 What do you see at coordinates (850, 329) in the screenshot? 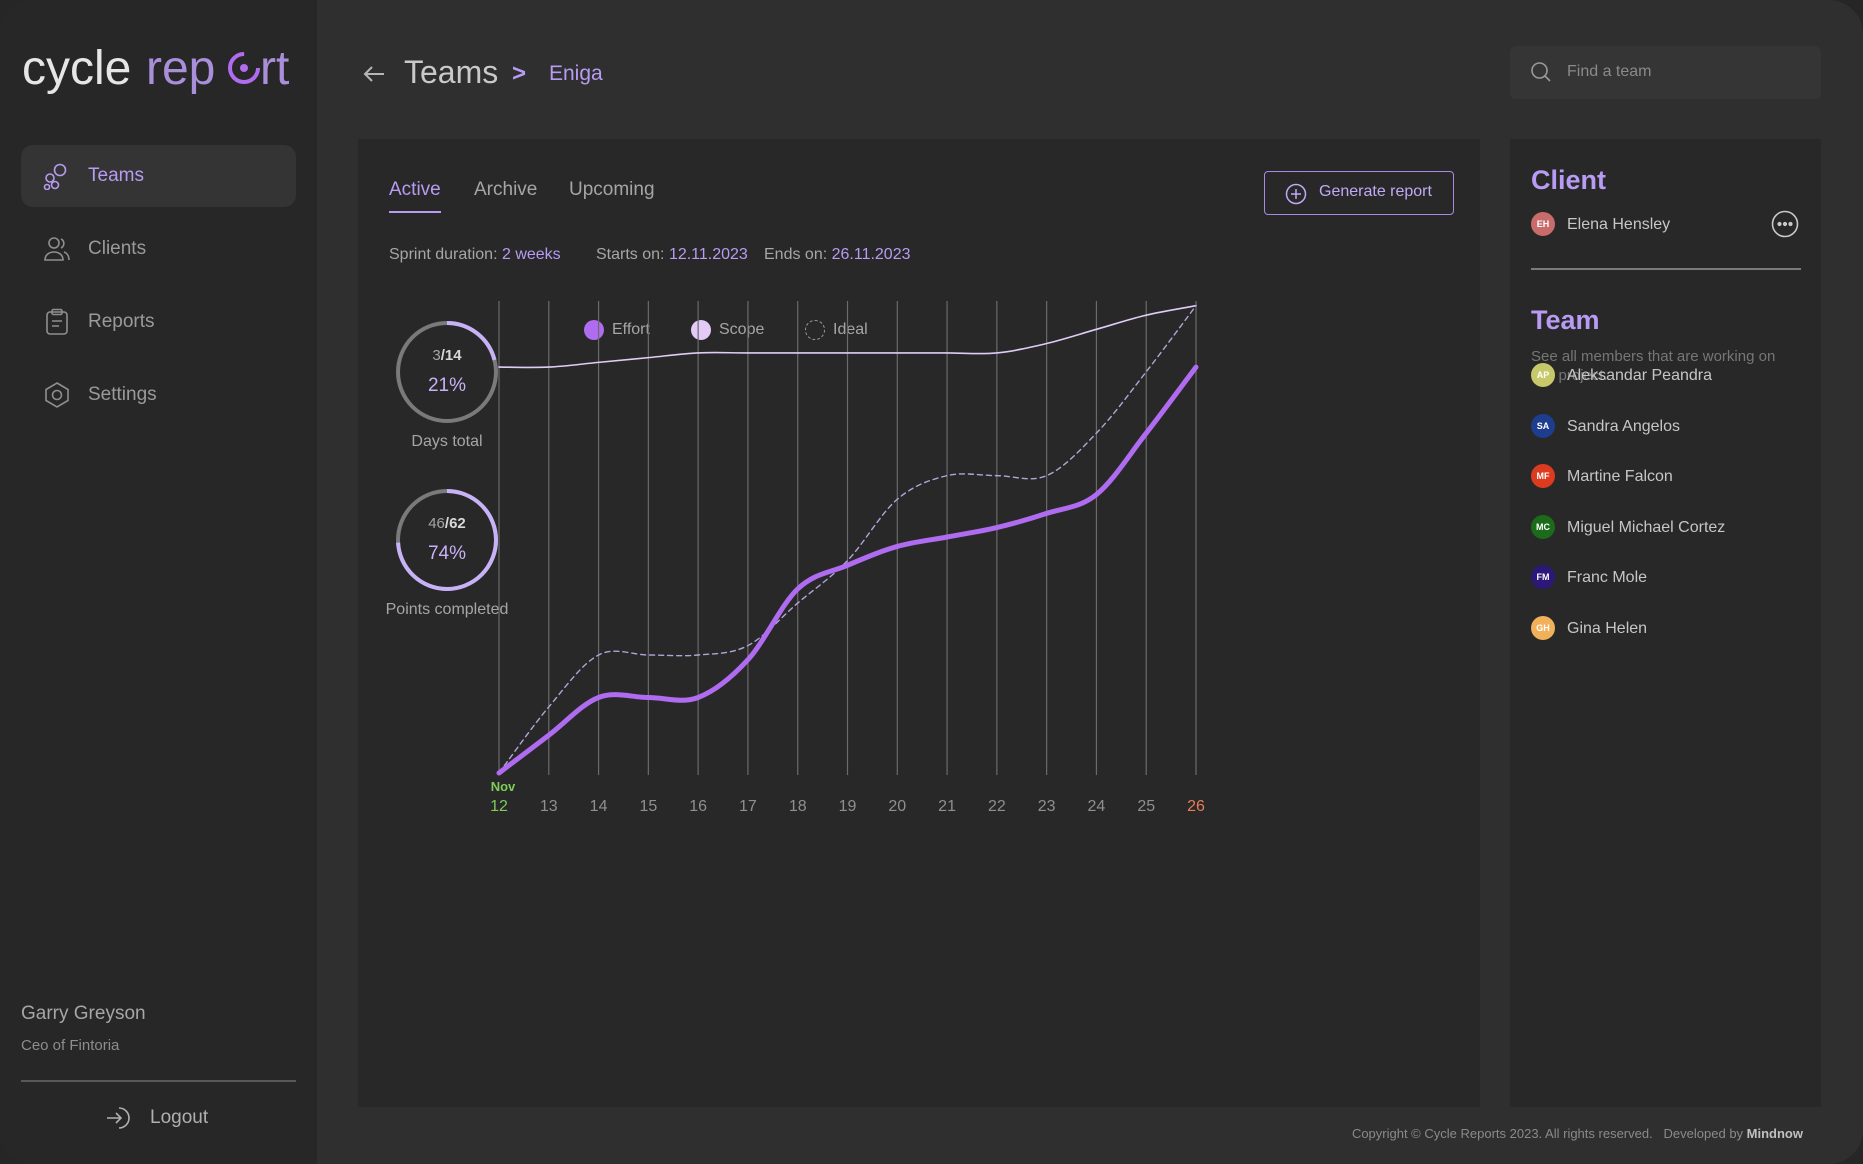
I see `legend-ideal-label: Ideal` at bounding box center [850, 329].